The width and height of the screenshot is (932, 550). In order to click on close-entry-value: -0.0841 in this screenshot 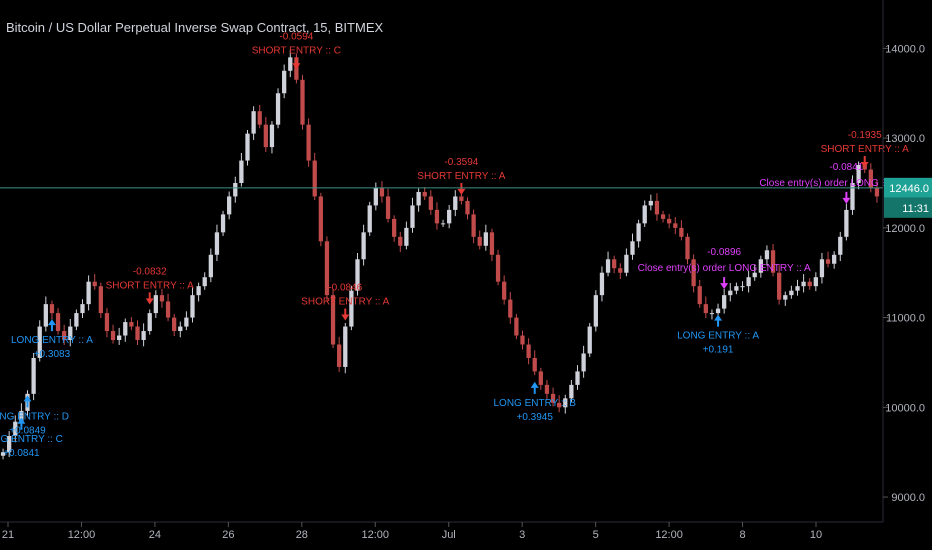, I will do `click(846, 167)`.